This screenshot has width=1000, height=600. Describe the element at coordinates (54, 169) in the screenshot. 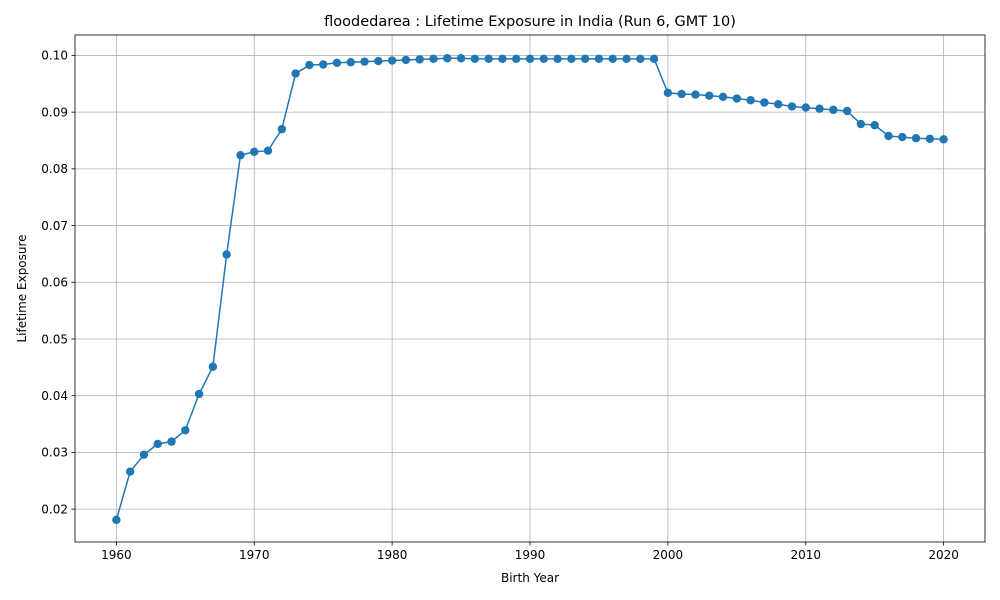

I see `y-tick-label: 0.08` at that location.